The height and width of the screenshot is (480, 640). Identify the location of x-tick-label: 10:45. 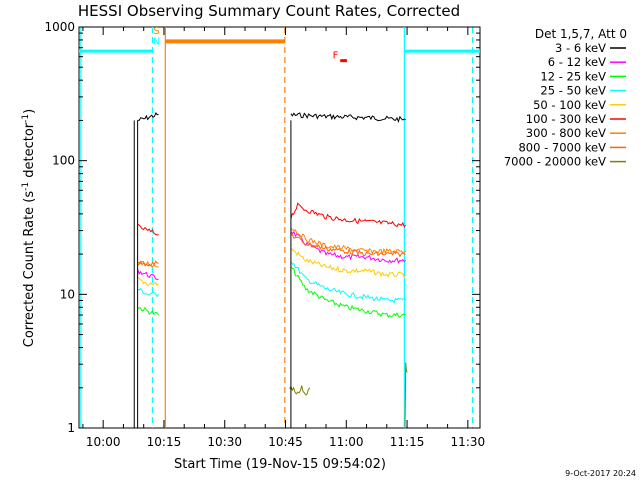
(285, 442).